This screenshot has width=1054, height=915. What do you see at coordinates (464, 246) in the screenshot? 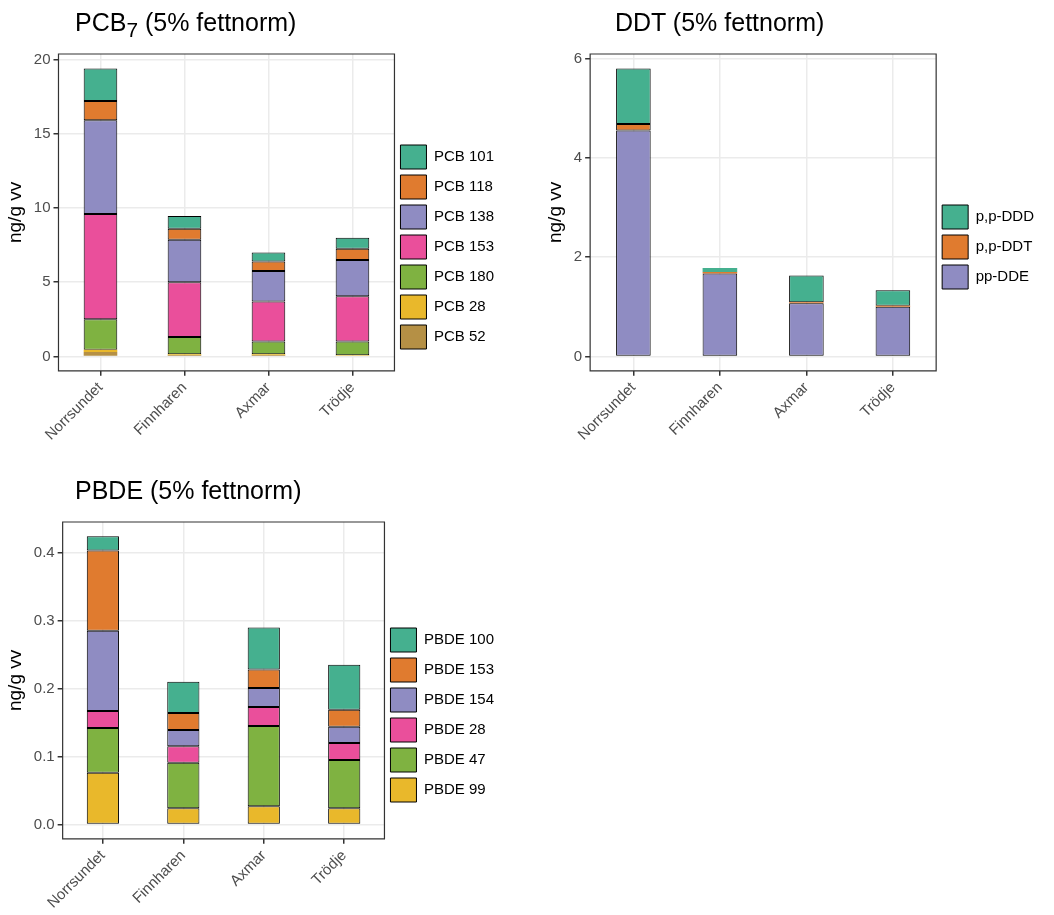
I see `legend-label: PCB 153` at bounding box center [464, 246].